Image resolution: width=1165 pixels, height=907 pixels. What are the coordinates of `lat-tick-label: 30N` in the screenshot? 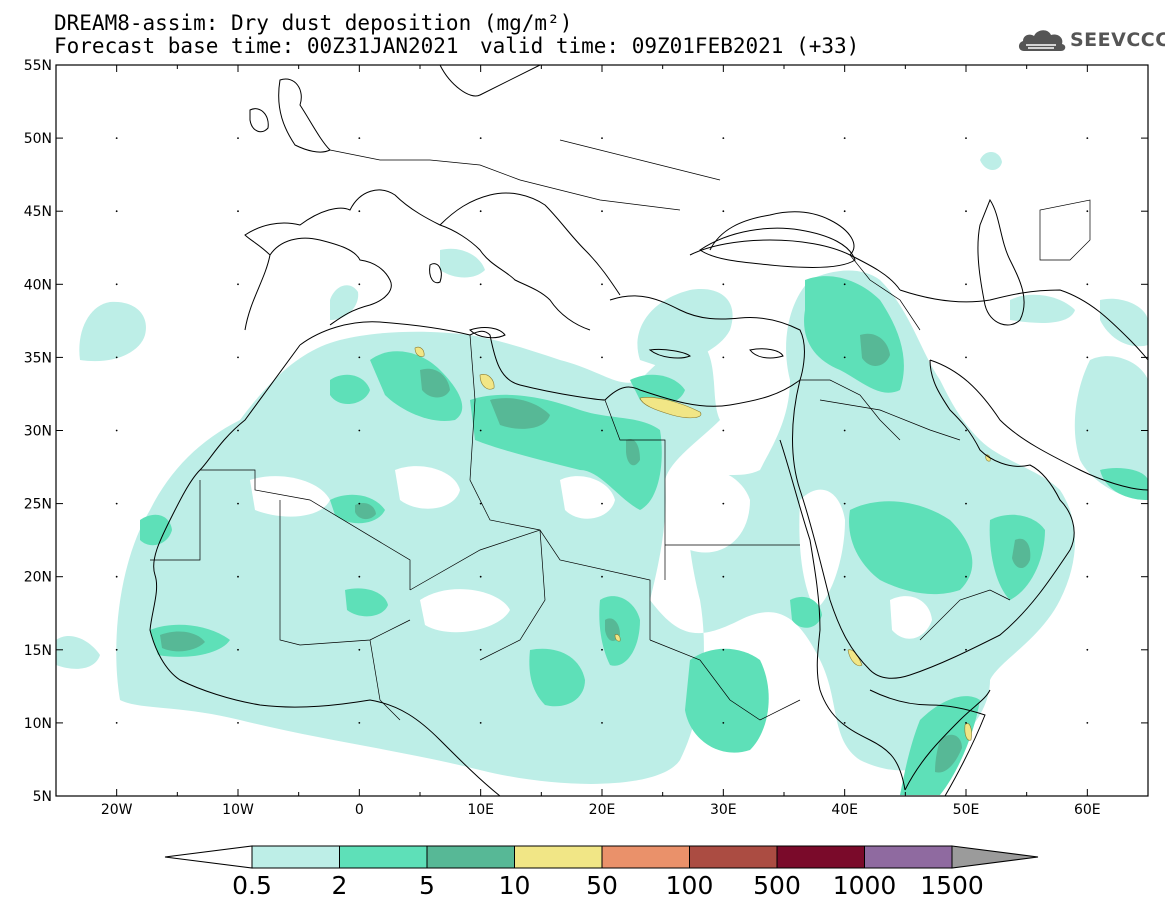 It's located at (38, 432).